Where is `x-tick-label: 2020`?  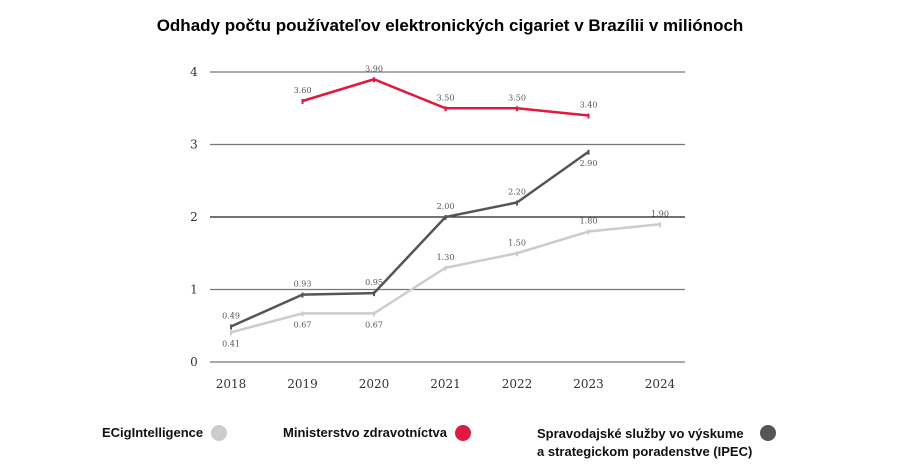
x-tick-label: 2020 is located at coordinates (374, 384).